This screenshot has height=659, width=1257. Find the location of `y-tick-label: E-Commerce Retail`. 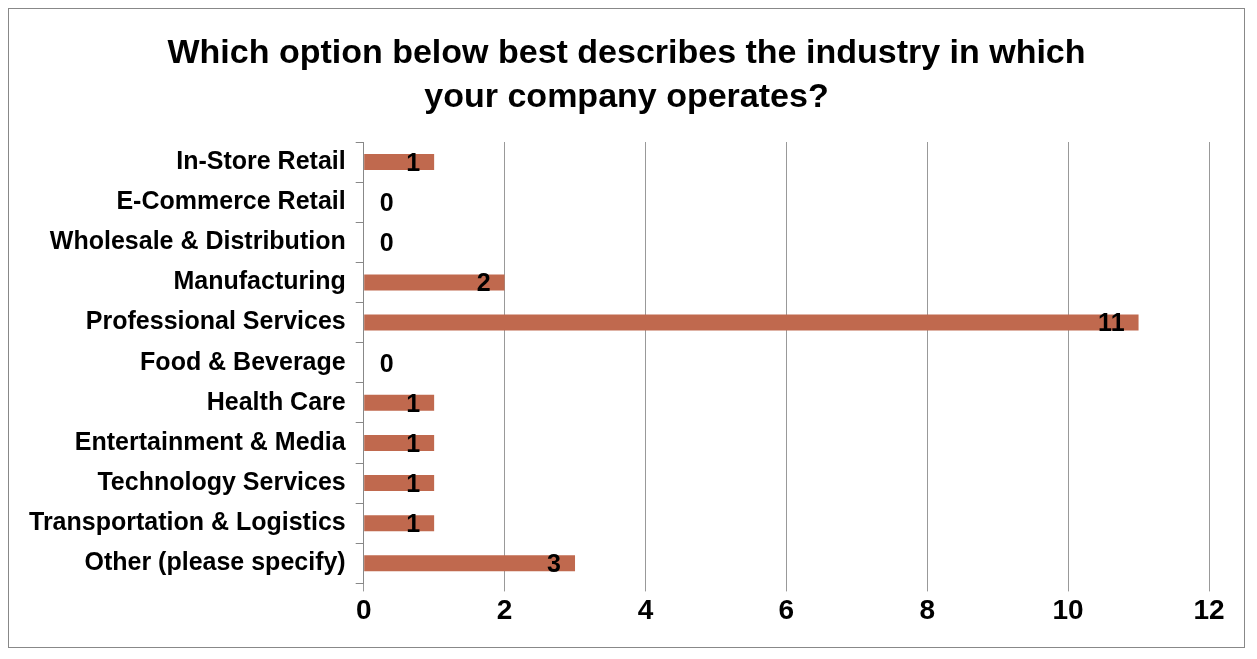

y-tick-label: E-Commerce Retail is located at coordinates (231, 200).